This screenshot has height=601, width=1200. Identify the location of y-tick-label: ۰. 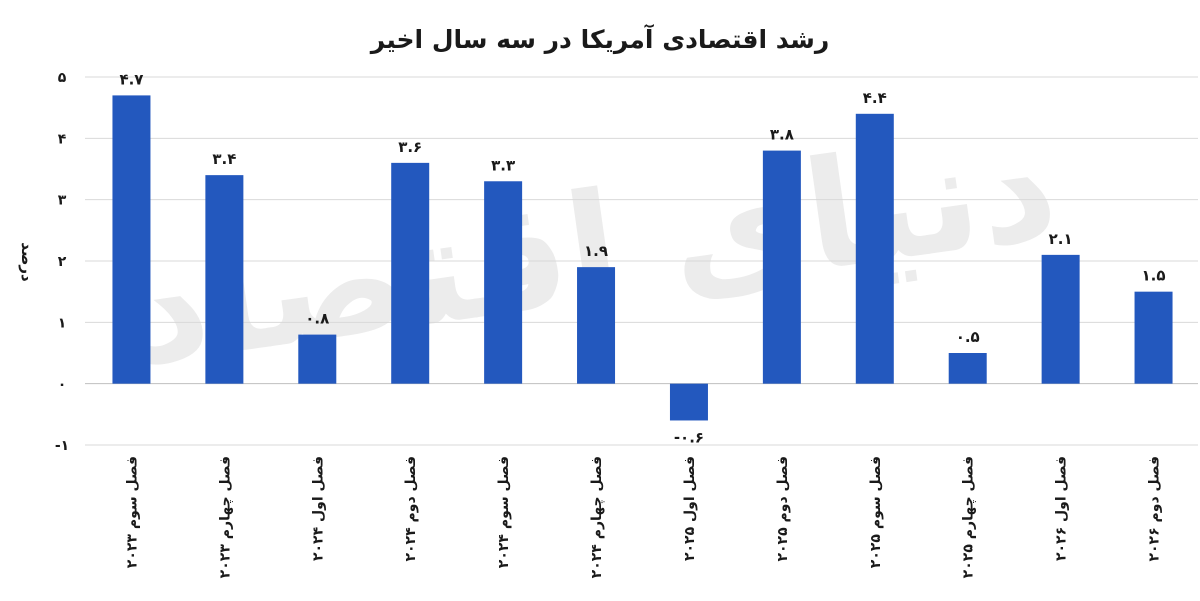
(62, 385).